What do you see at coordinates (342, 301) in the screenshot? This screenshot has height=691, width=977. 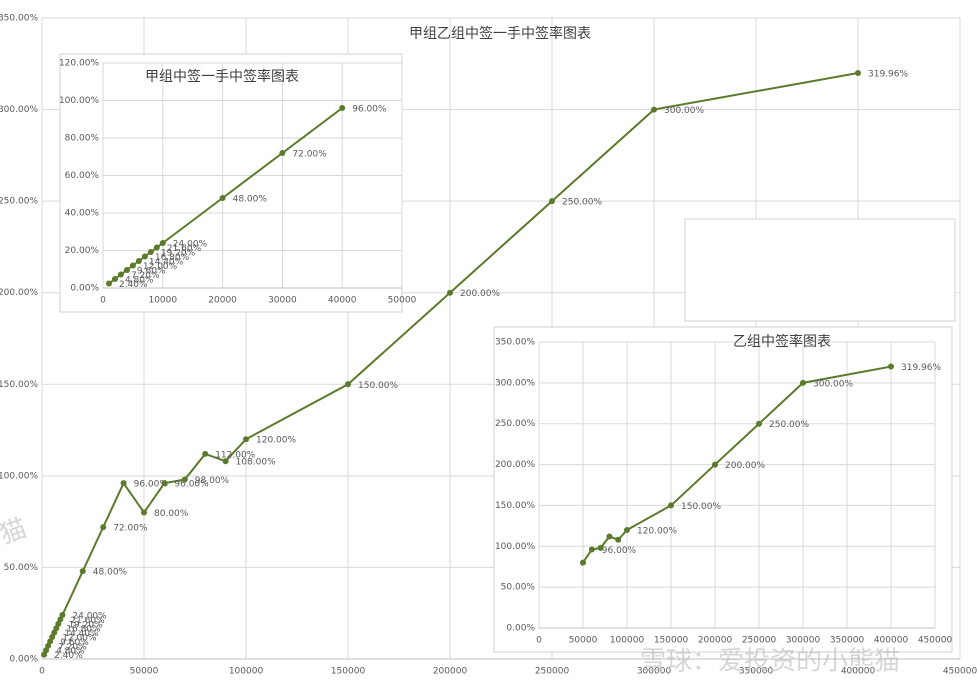 I see `x-tick-label: 40000` at bounding box center [342, 301].